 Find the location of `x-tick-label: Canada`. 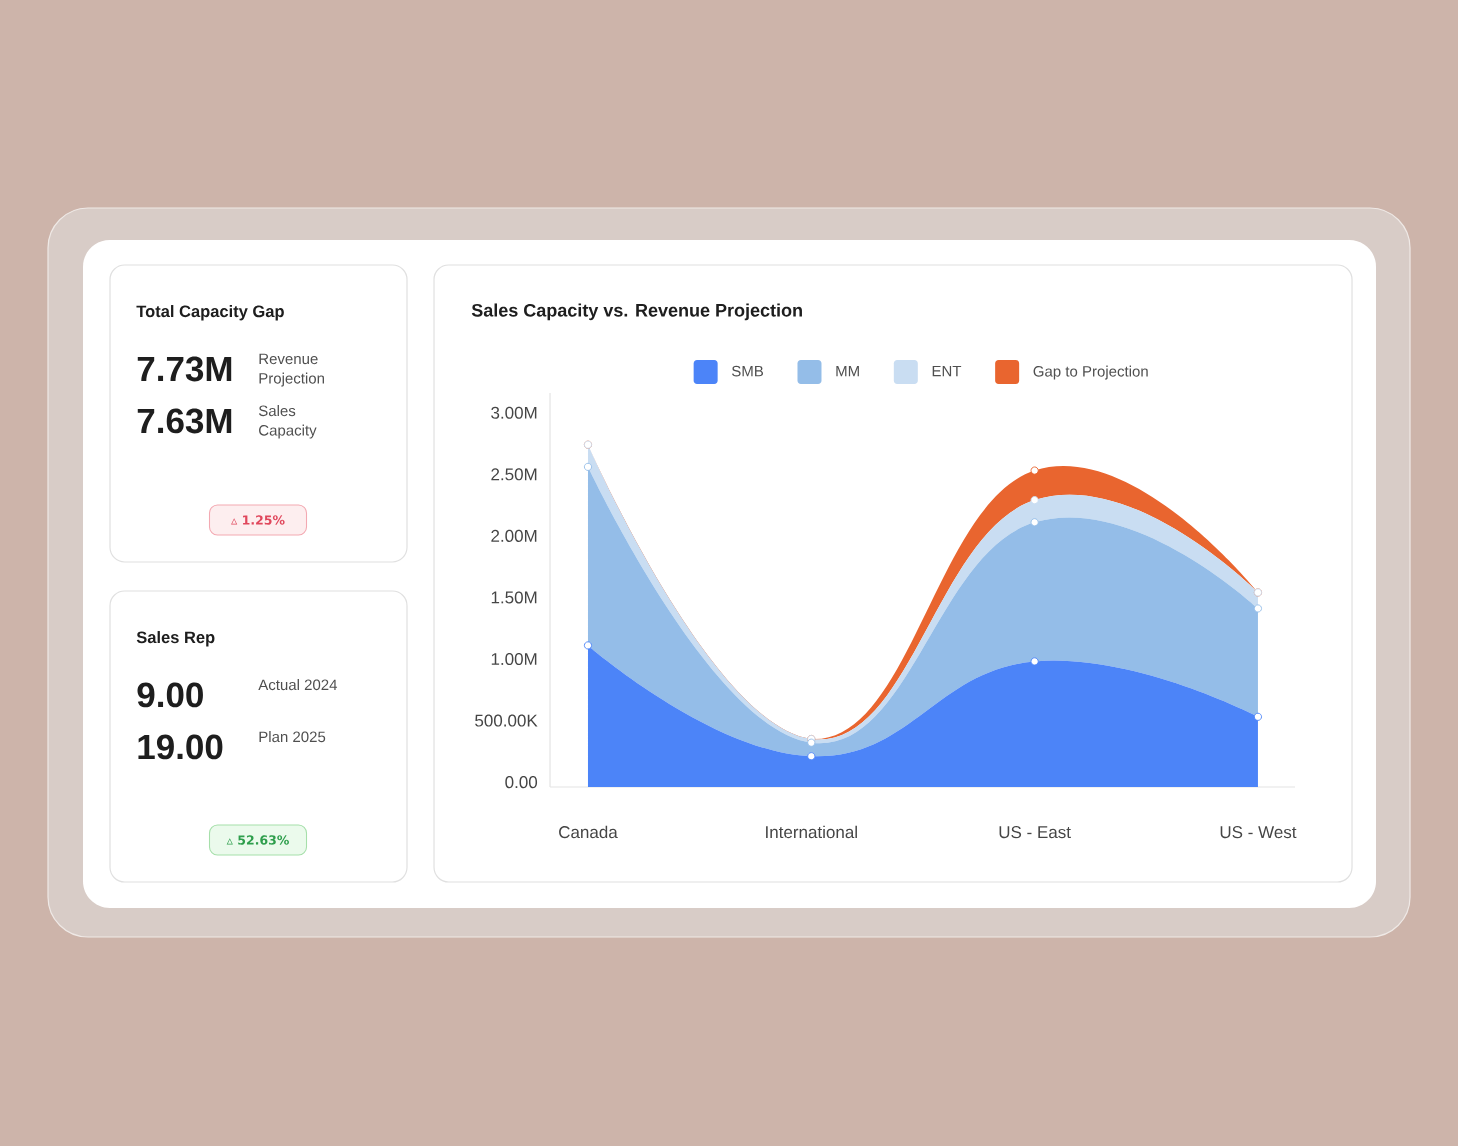

x-tick-label: Canada is located at coordinates (588, 832).